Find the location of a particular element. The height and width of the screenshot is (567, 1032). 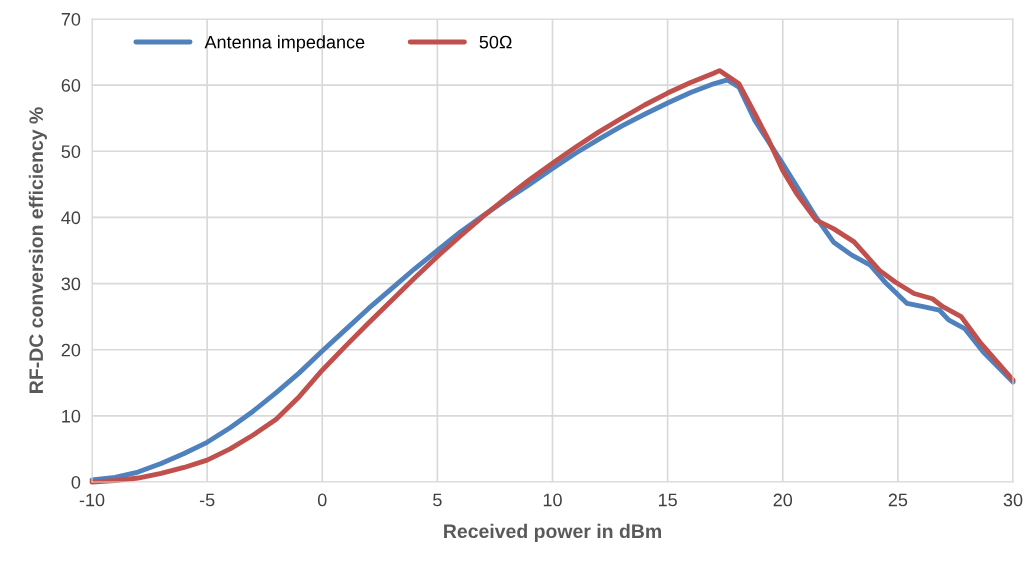

x-tick-label: 10 is located at coordinates (552, 500).